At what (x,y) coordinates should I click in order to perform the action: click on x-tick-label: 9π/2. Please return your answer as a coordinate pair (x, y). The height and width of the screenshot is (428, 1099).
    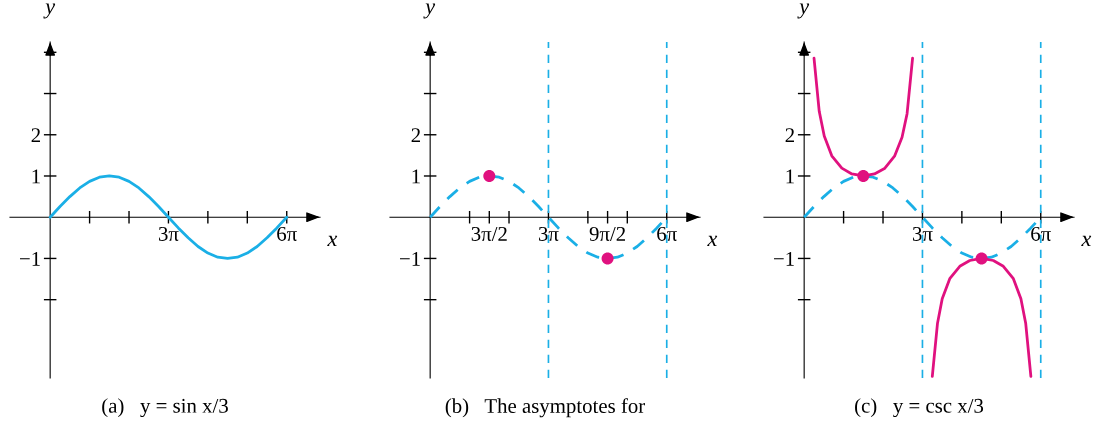
    Looking at the image, I should click on (607, 233).